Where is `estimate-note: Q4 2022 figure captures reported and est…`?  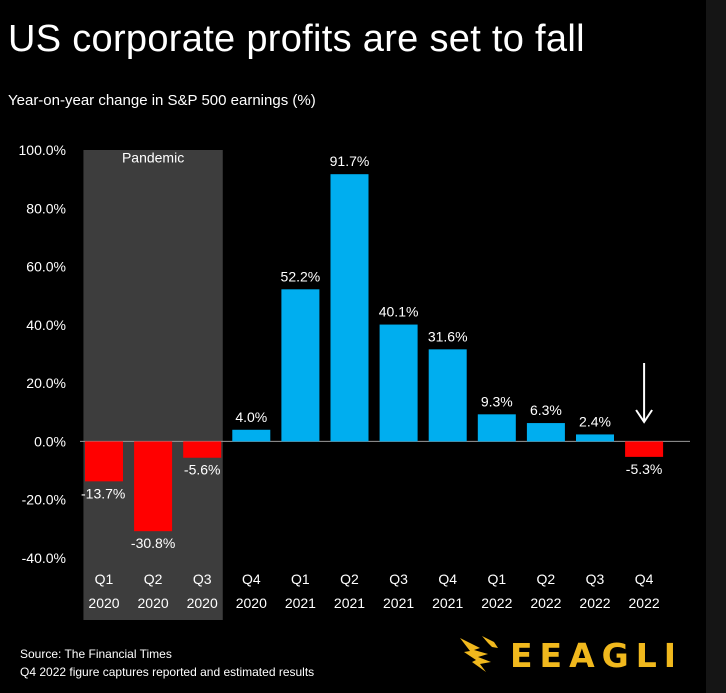
estimate-note: Q4 2022 figure captures reported and est… is located at coordinates (167, 672).